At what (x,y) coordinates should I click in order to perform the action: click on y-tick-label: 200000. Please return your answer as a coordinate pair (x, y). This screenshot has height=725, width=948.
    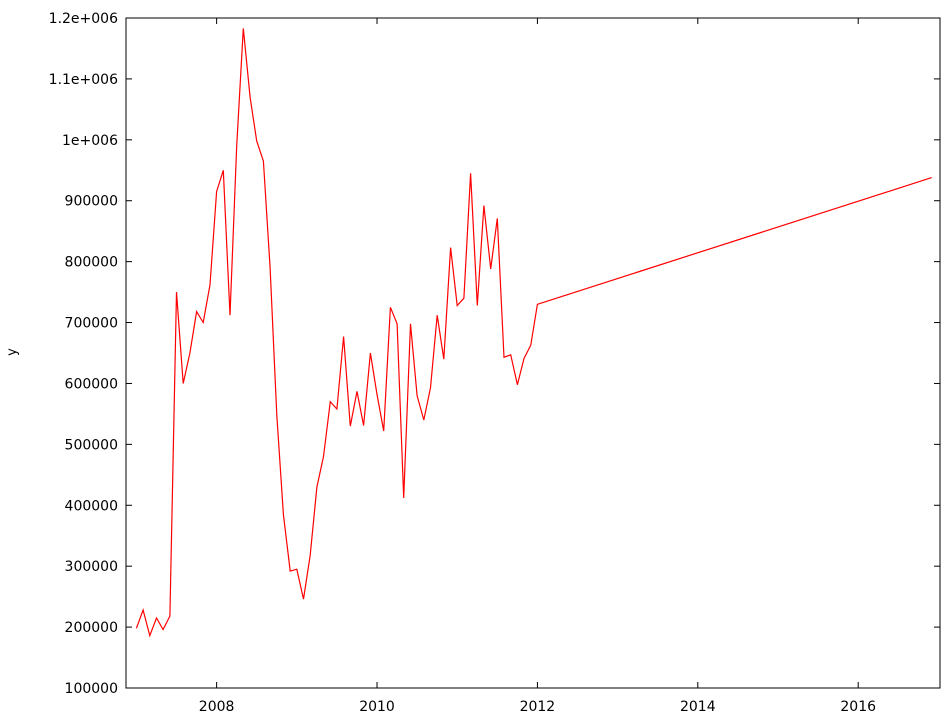
    Looking at the image, I should click on (91, 628).